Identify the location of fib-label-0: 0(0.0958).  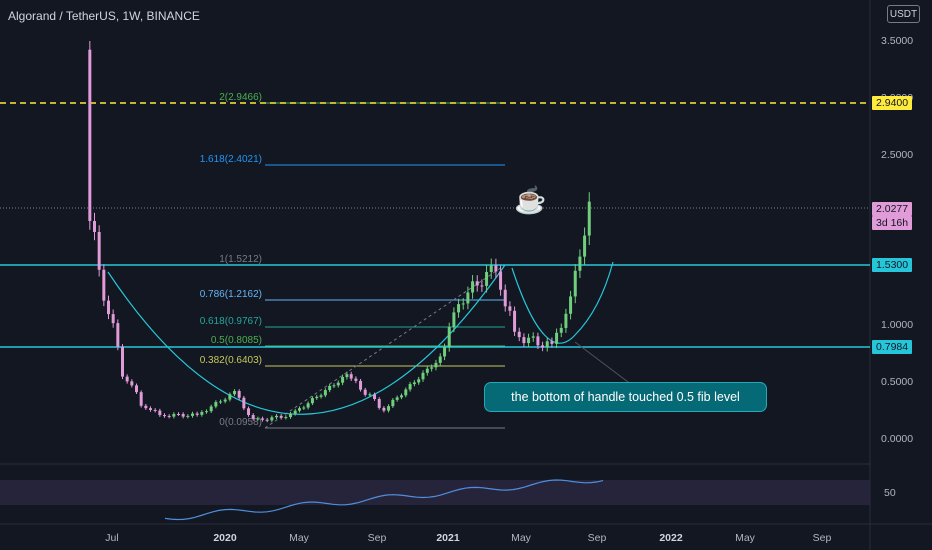
(240, 422).